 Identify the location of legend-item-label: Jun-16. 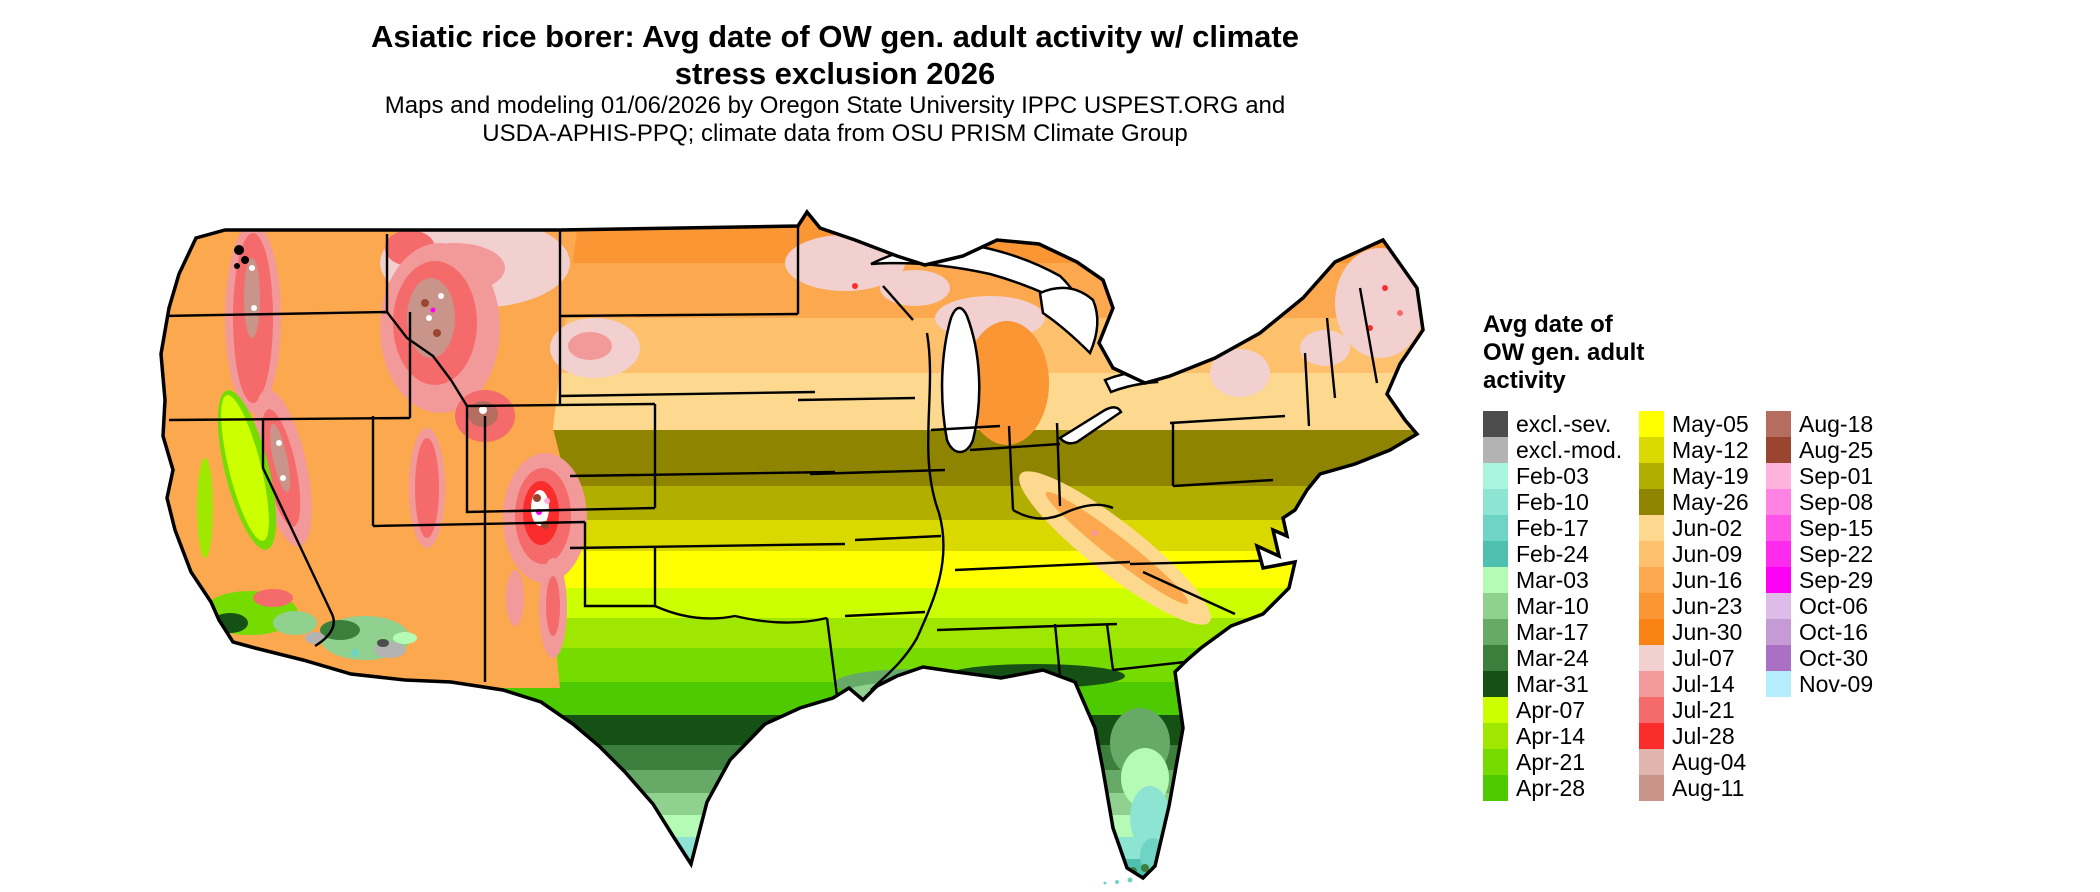
(1707, 580).